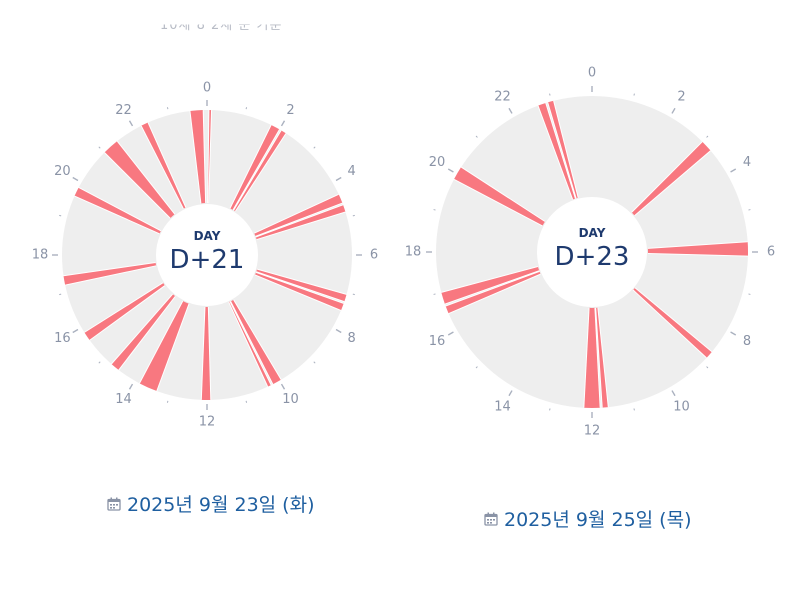 This screenshot has height=600, width=800. Describe the element at coordinates (592, 431) in the screenshot. I see `hour-label-2-12: 12` at that location.